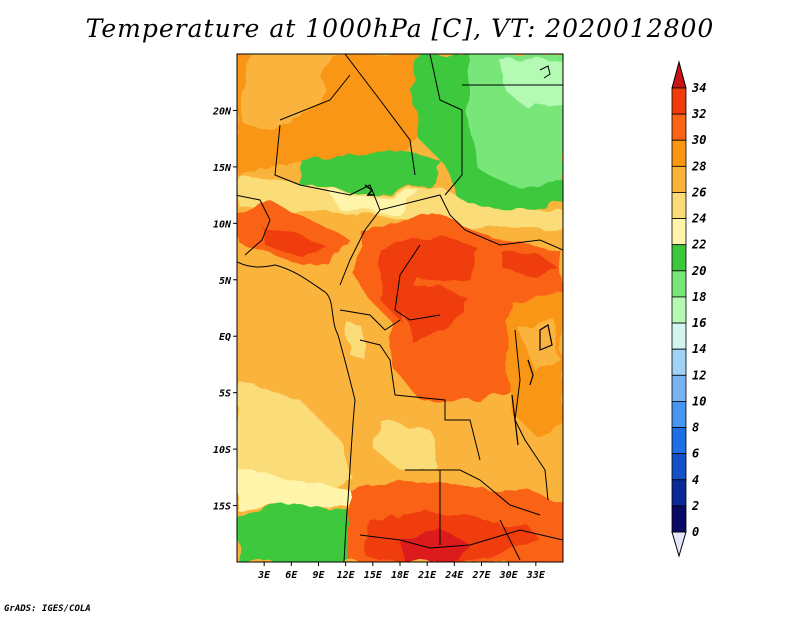  Describe the element at coordinates (47, 609) in the screenshot. I see `grads-credit: GrADS: IGES/COLA` at that location.